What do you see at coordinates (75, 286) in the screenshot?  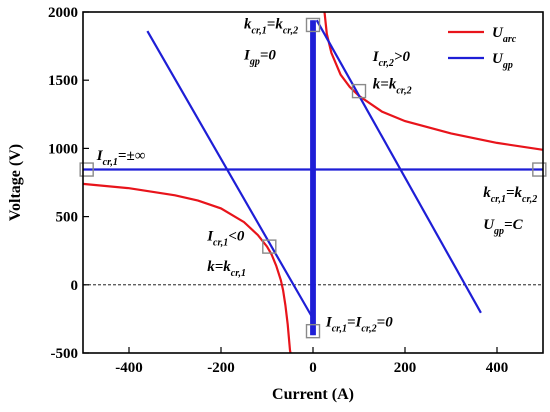 I see `y-tick-label: 0` at bounding box center [75, 286].